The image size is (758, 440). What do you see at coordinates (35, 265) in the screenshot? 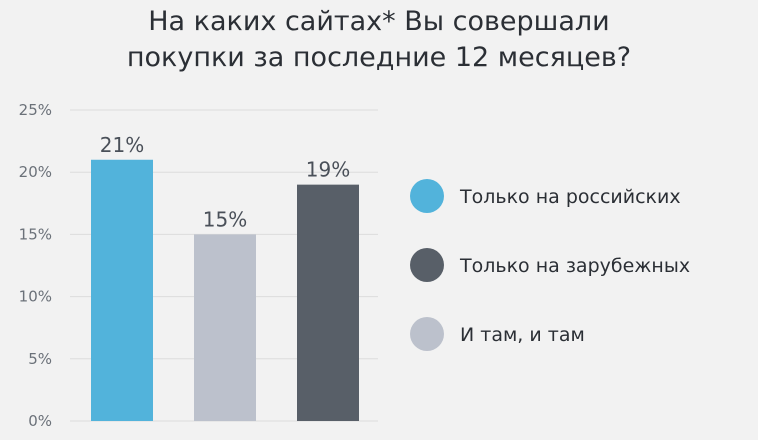
I see `y-axis-ticks: 0% 5% 10% 15% 20% 25%` at bounding box center [35, 265].